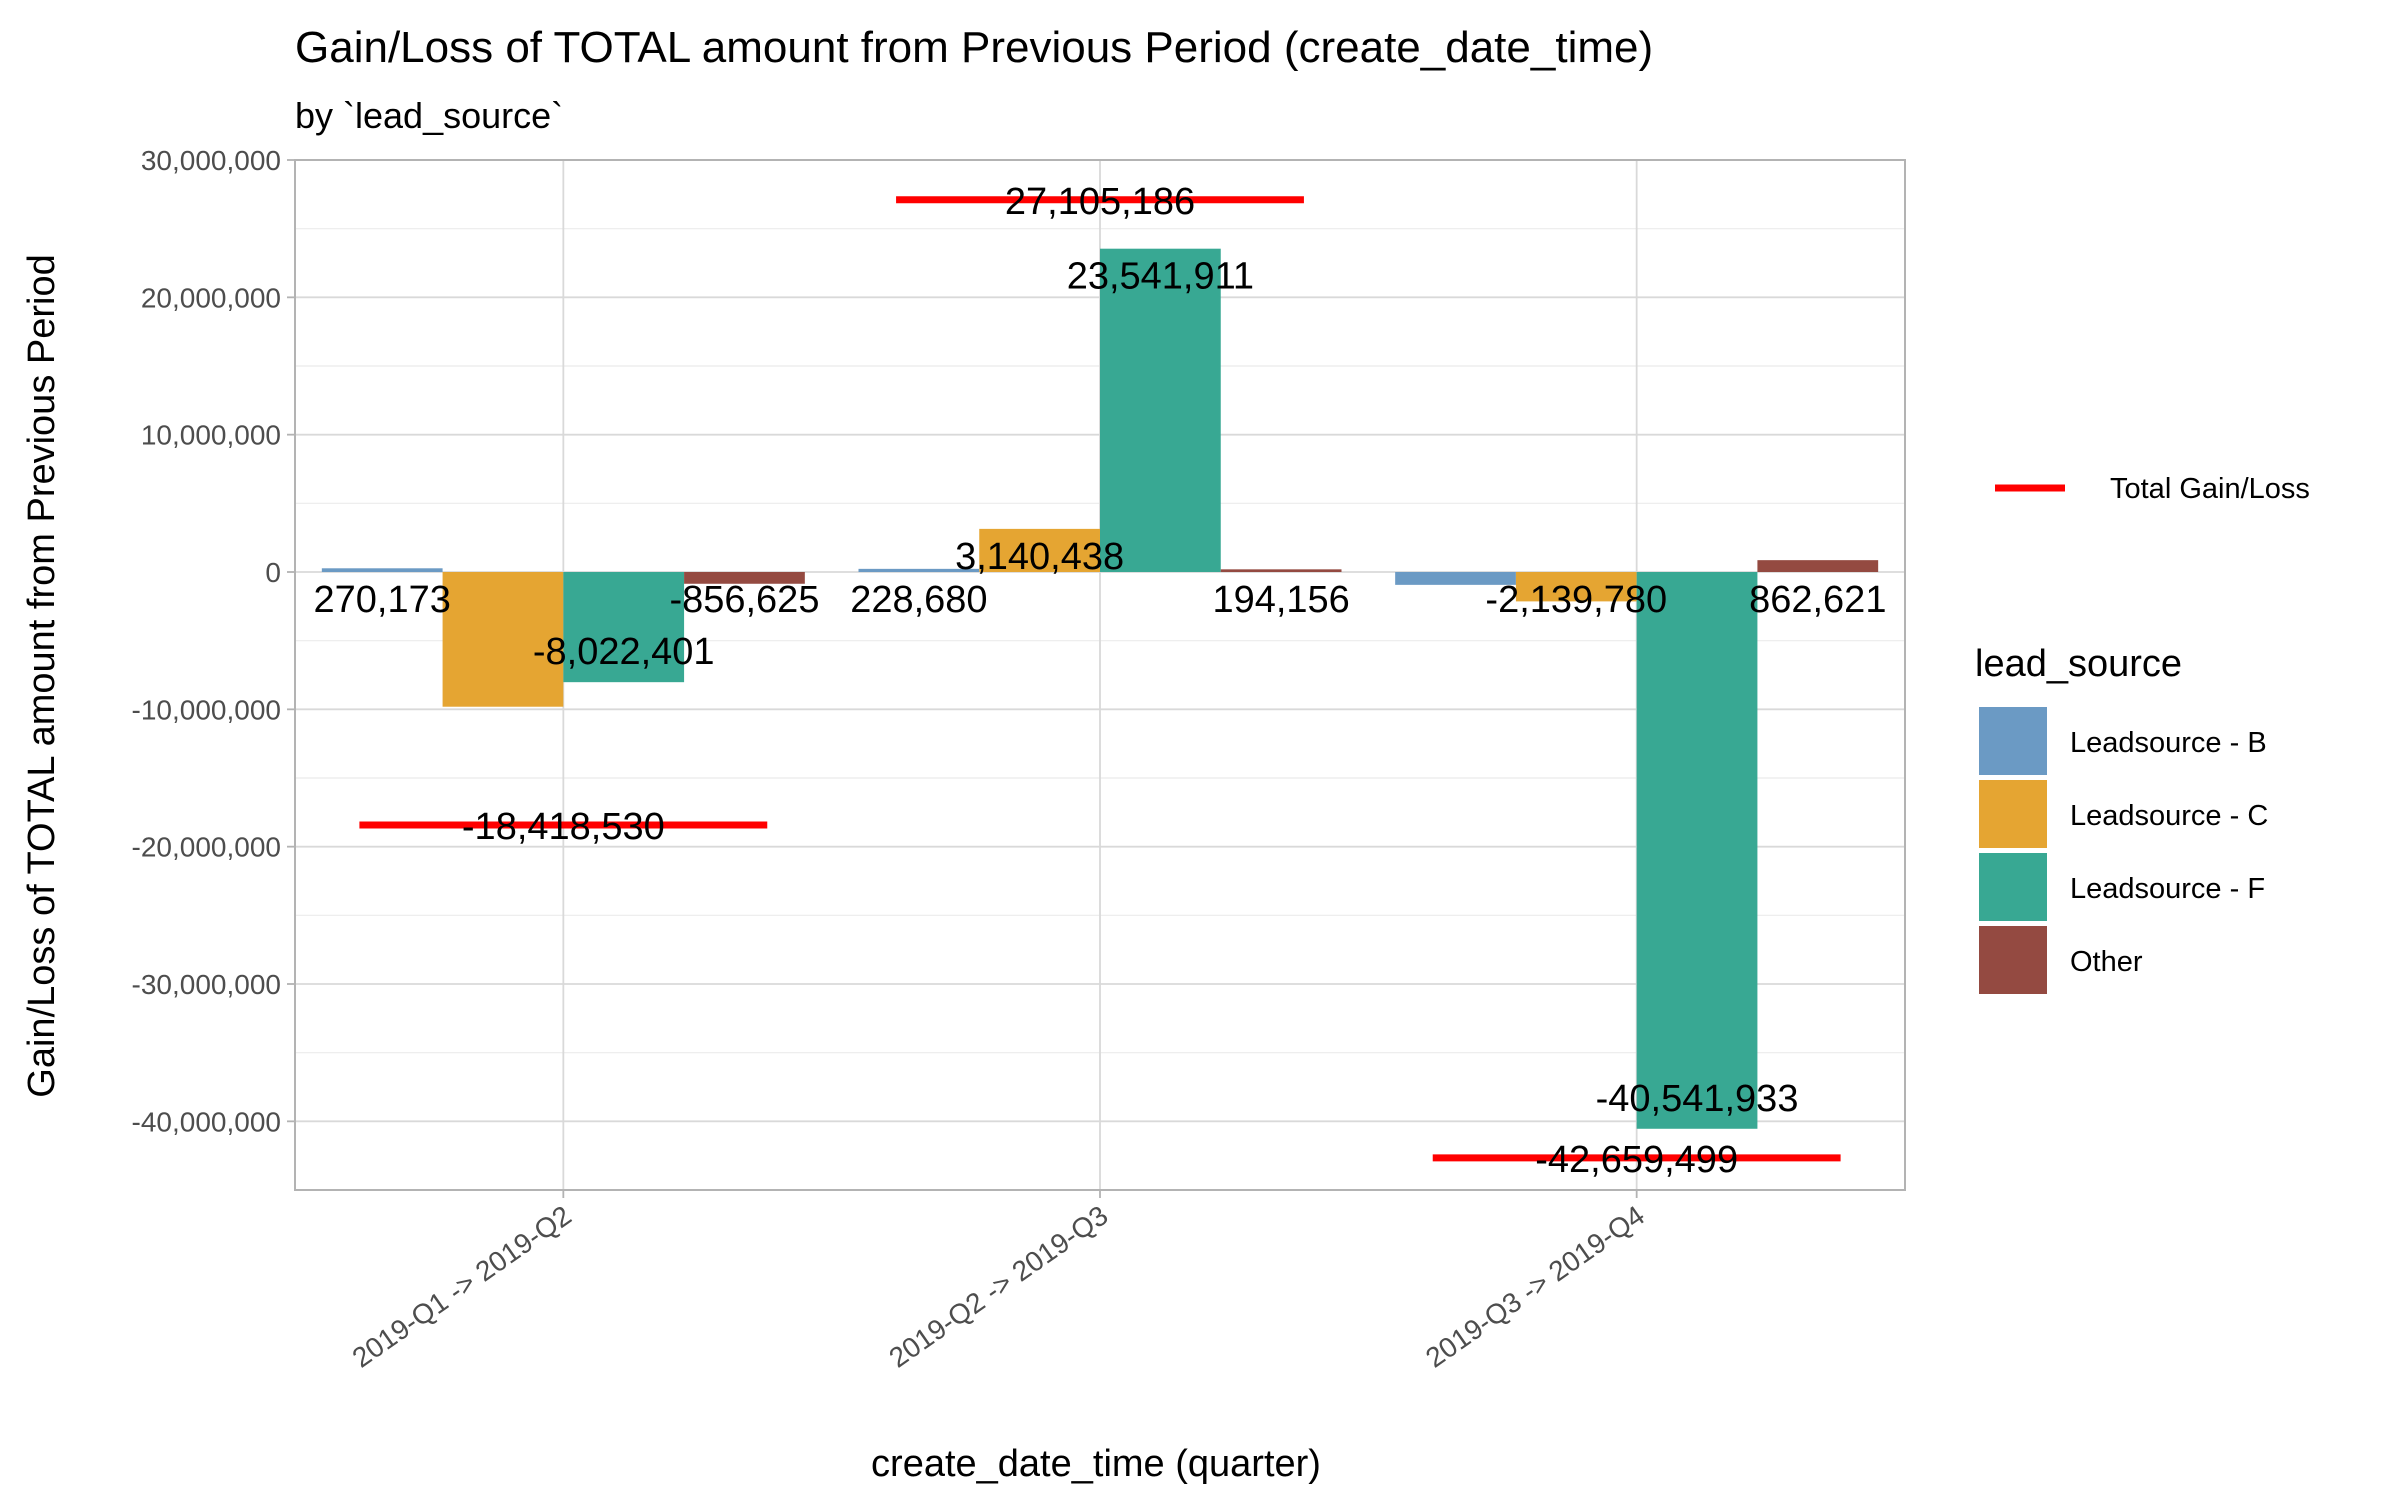  I want to click on total-data-label: 27,105,186, so click(1100, 202).